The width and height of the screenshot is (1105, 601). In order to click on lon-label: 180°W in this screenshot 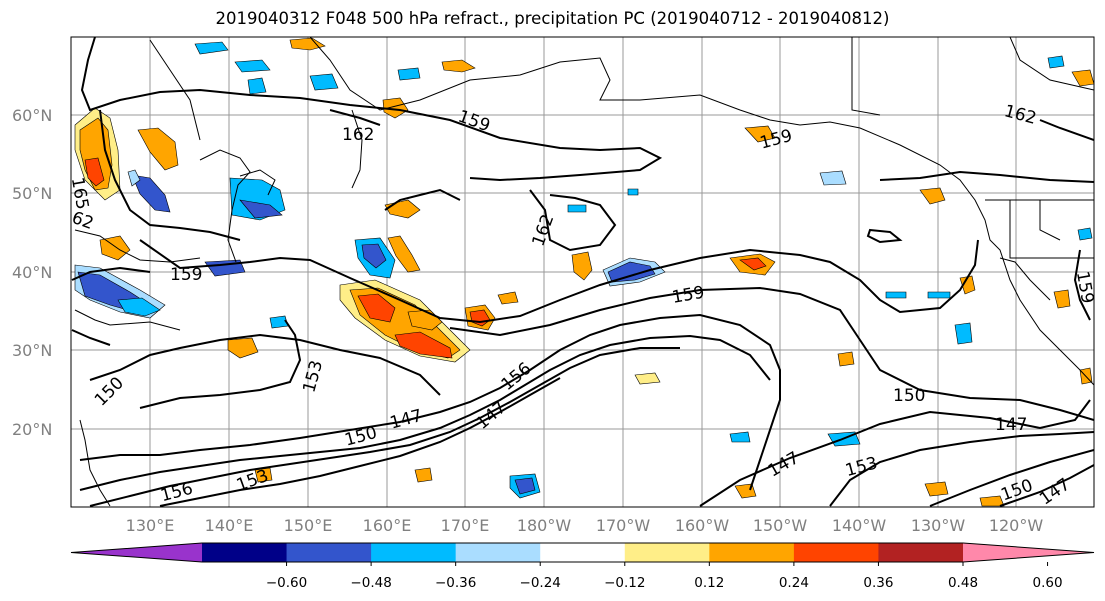, I will do `click(544, 525)`.